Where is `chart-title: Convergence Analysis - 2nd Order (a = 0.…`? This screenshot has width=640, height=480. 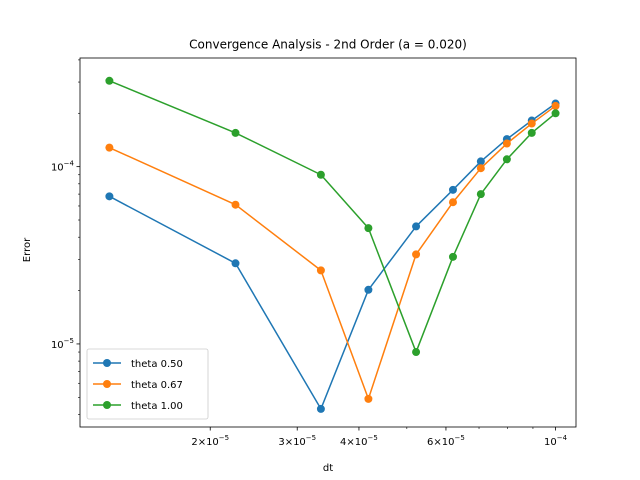 chart-title: Convergence Analysis - 2nd Order (a = 0.… is located at coordinates (328, 45).